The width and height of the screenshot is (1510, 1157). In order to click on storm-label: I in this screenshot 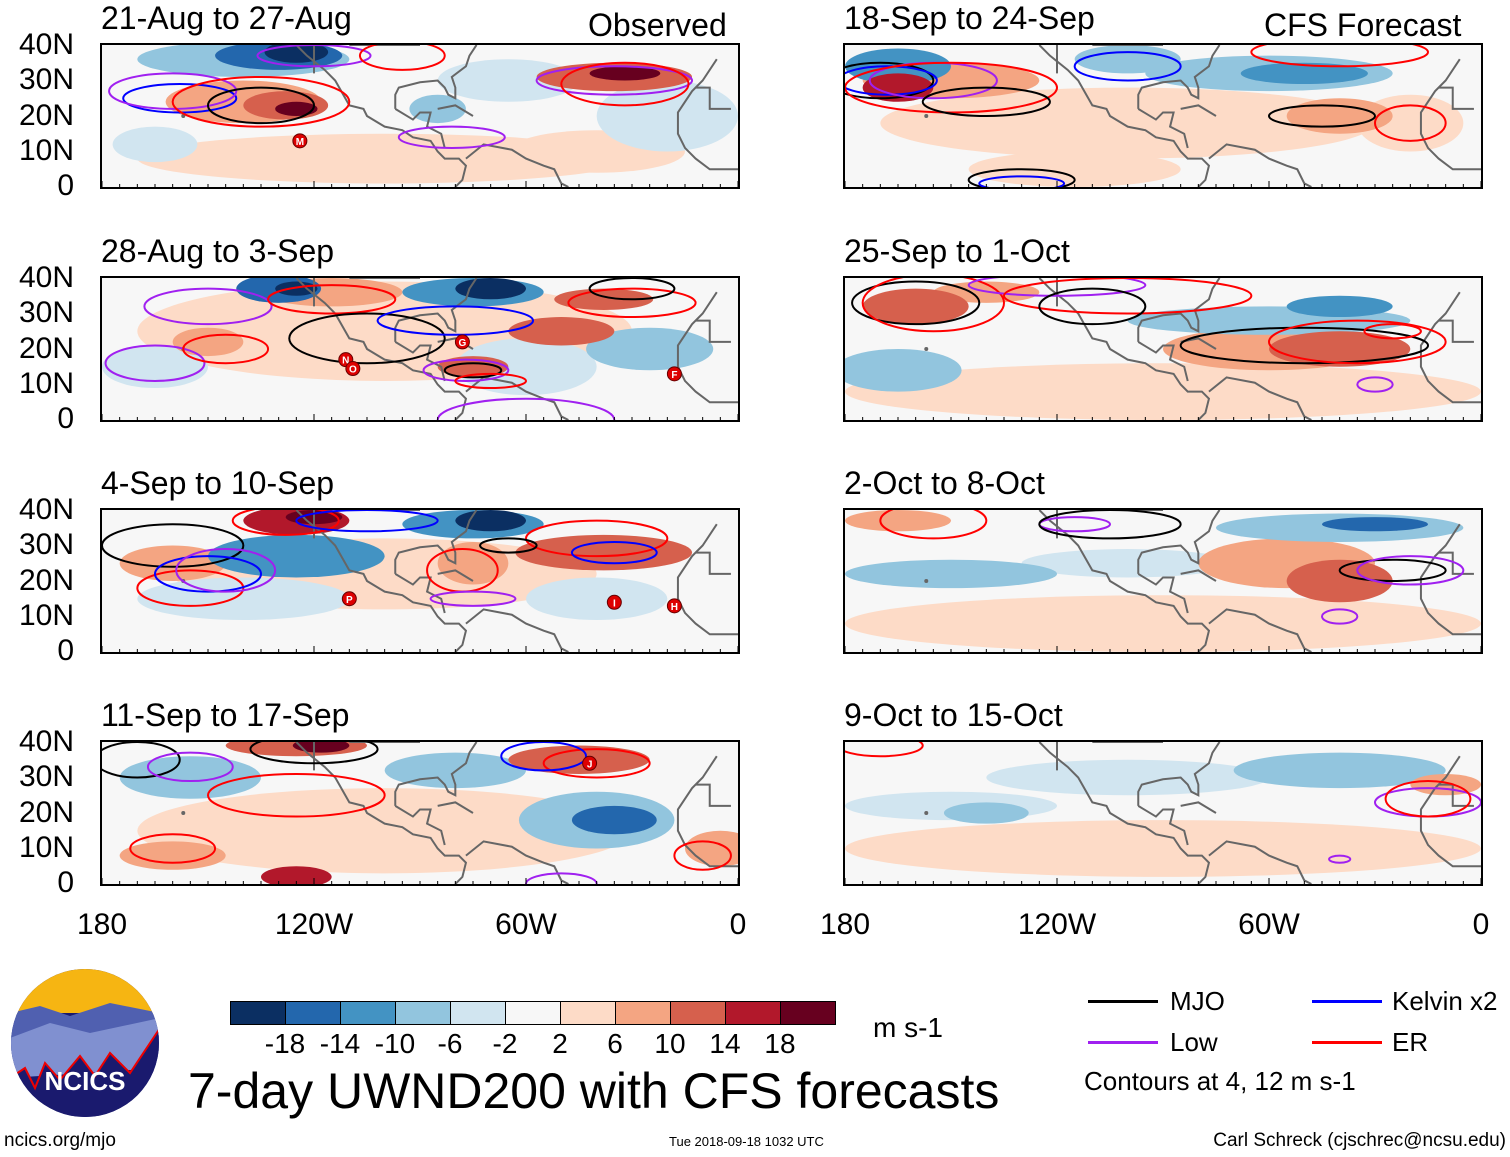, I will do `click(614, 603)`.